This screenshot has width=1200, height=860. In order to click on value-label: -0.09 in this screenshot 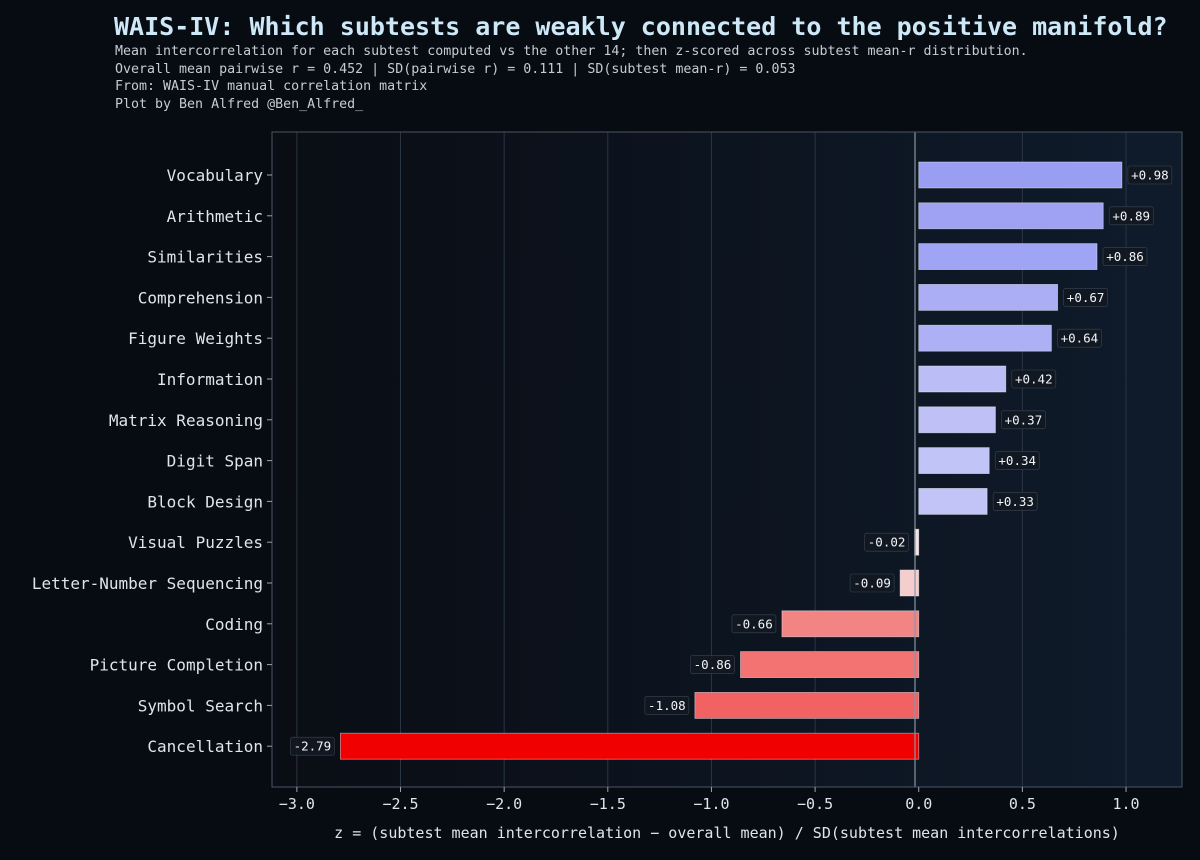, I will do `click(872, 583)`.